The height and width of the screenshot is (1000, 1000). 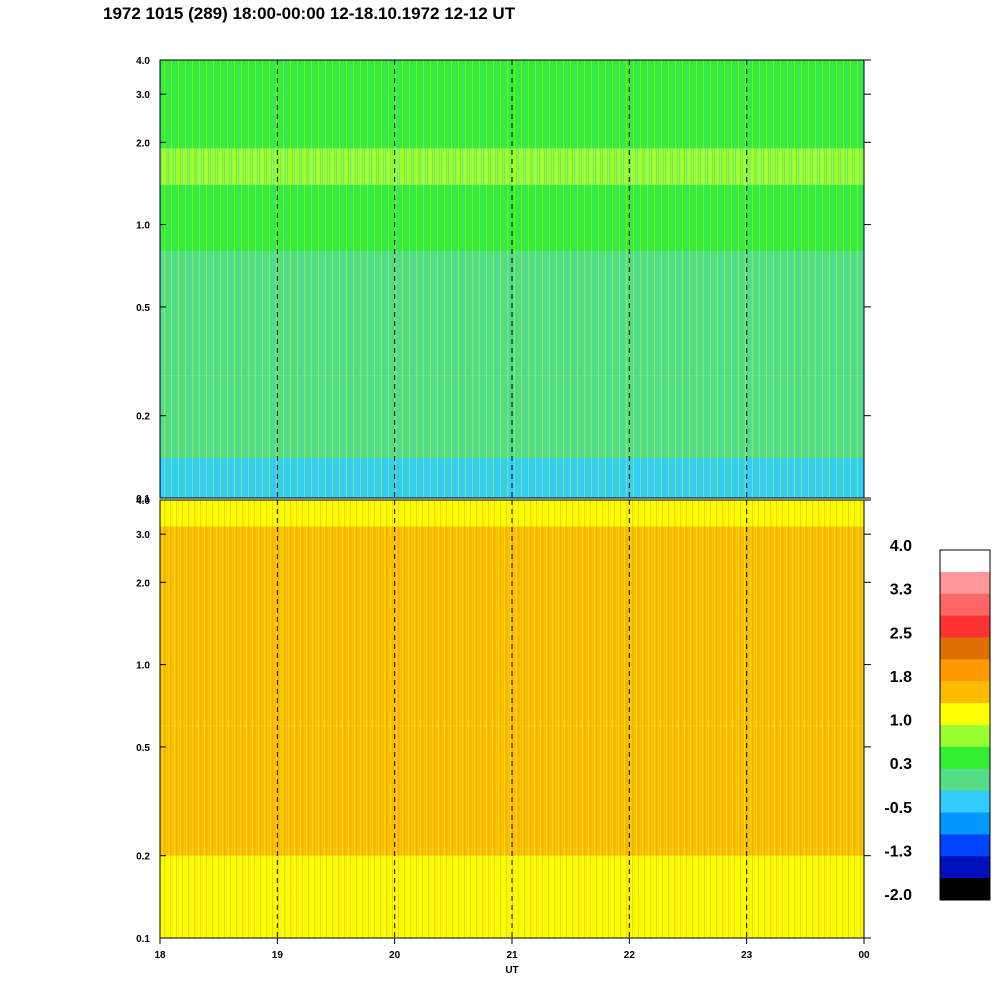 I want to click on colorbar-label: -0.5, so click(x=898, y=808).